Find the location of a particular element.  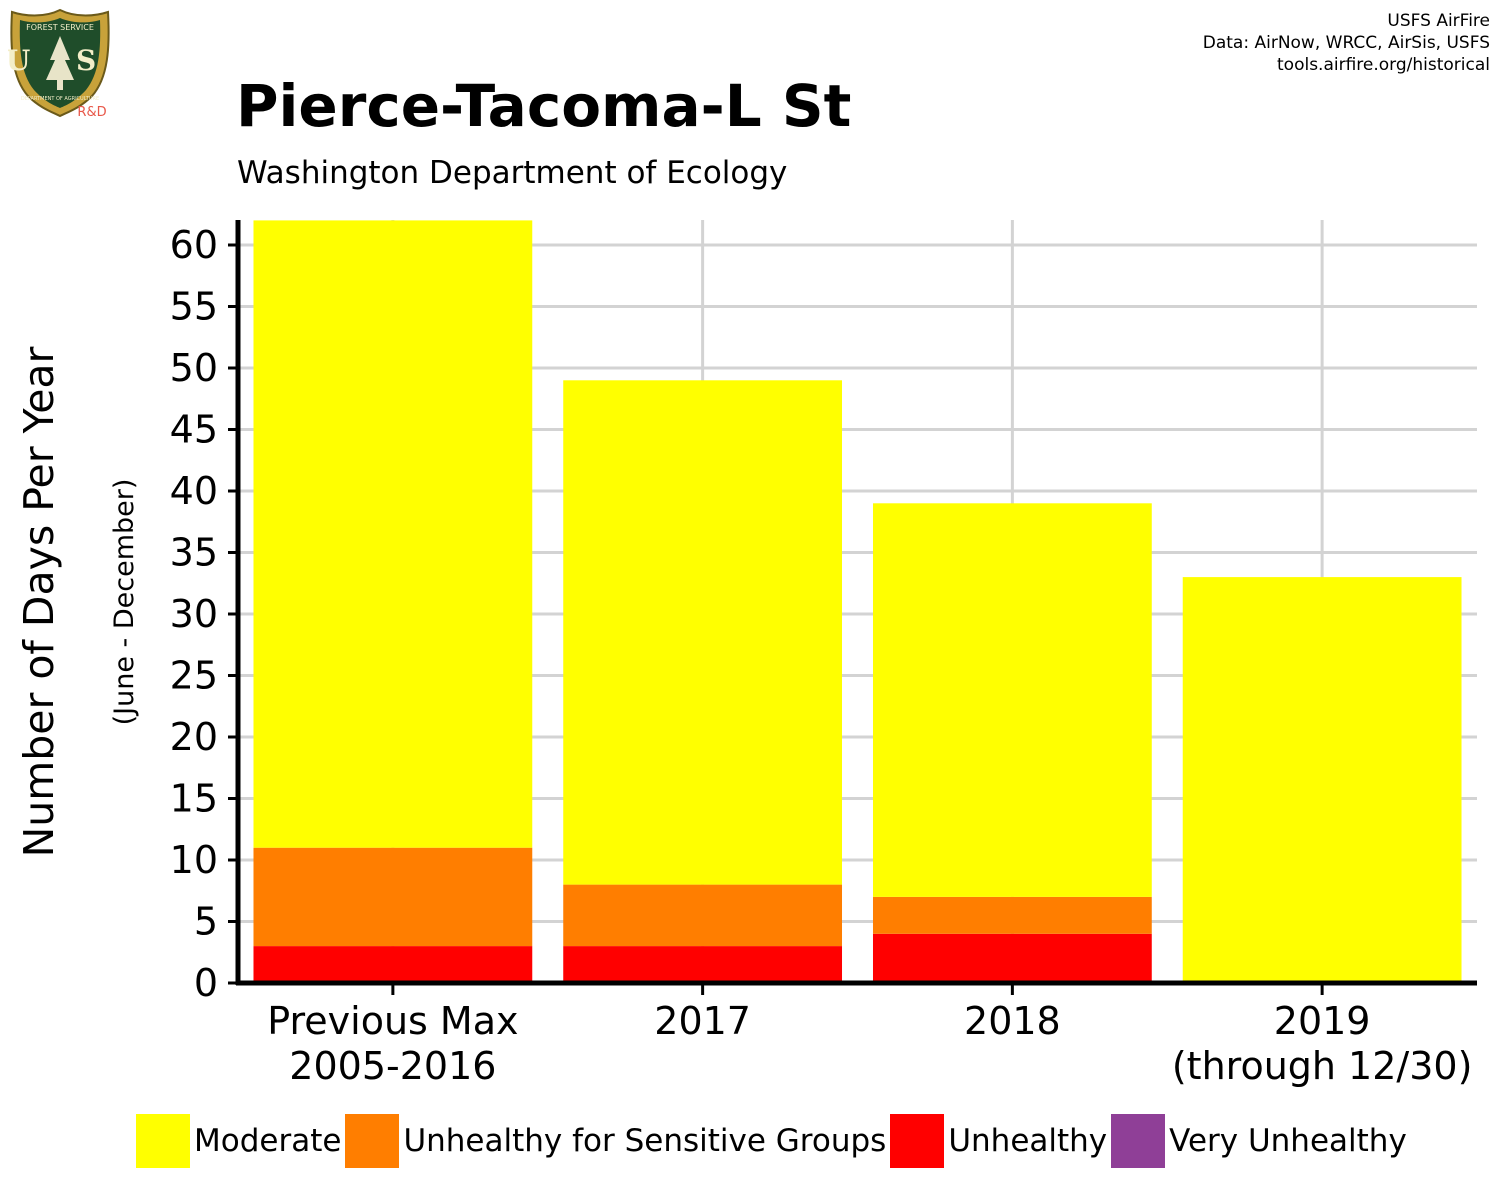

legend-item: Moderate is located at coordinates (238, 1141).